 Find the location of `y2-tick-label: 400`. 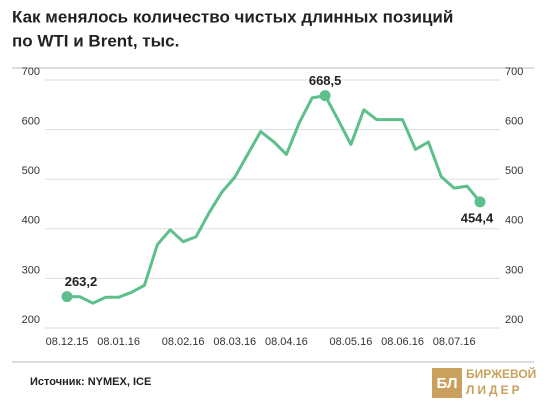

y2-tick-label: 400 is located at coordinates (514, 221).